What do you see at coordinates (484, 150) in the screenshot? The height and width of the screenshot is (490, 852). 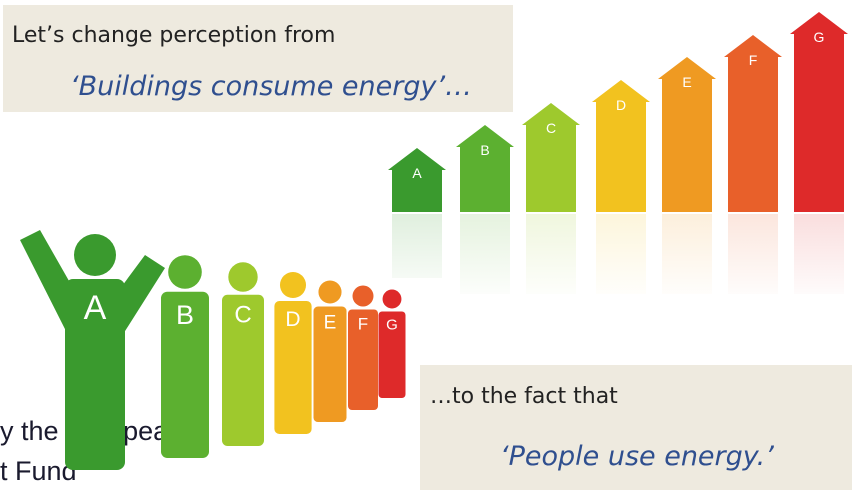 I see `house-label: B` at bounding box center [484, 150].